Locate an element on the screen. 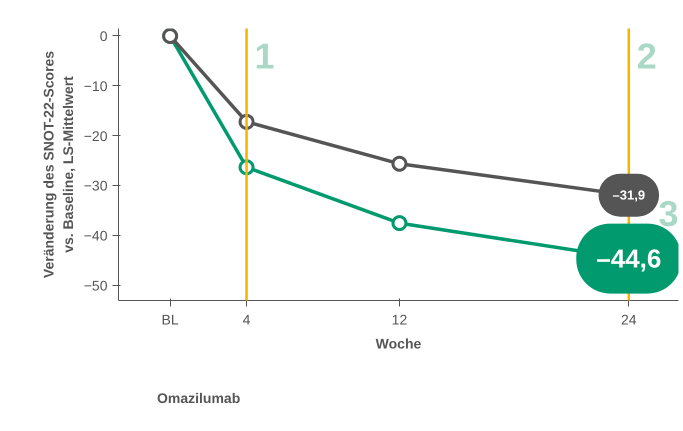 The height and width of the screenshot is (431, 683). y-axis-title: Veränderung des SNOT-22-Scores vs. Baseline, LS-Mittelwert is located at coordinates (58, 164).